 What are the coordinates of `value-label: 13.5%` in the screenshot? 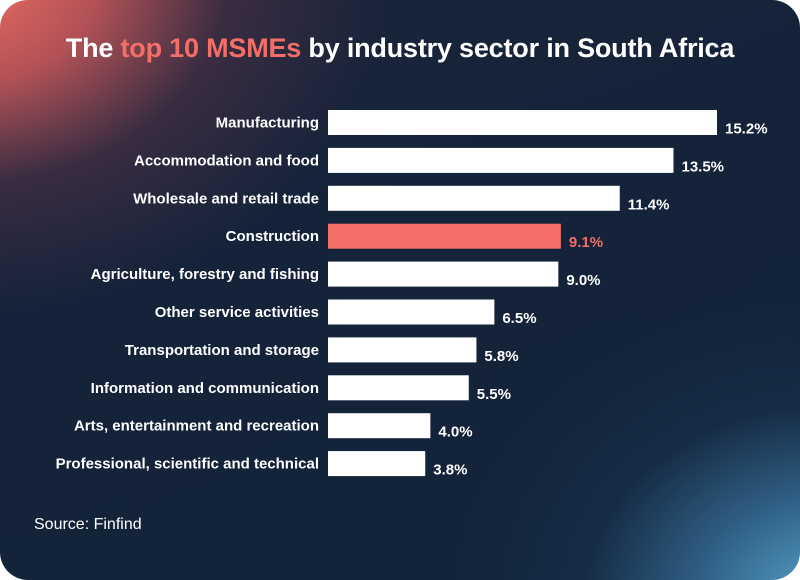 It's located at (702, 166).